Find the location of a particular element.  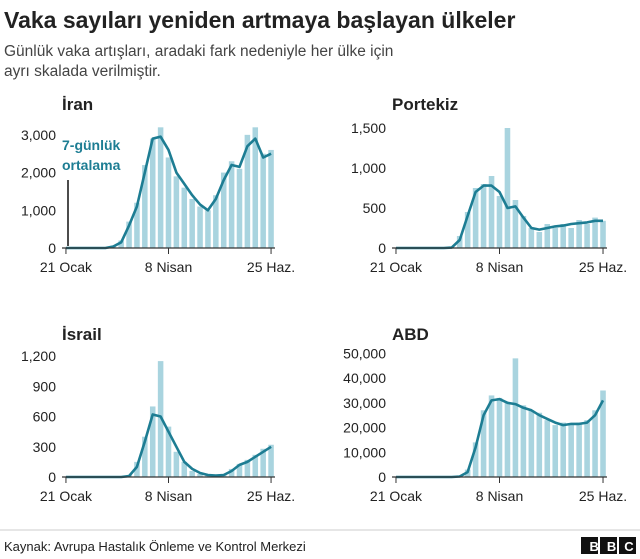

y-tick-label: 300 is located at coordinates (45, 447).